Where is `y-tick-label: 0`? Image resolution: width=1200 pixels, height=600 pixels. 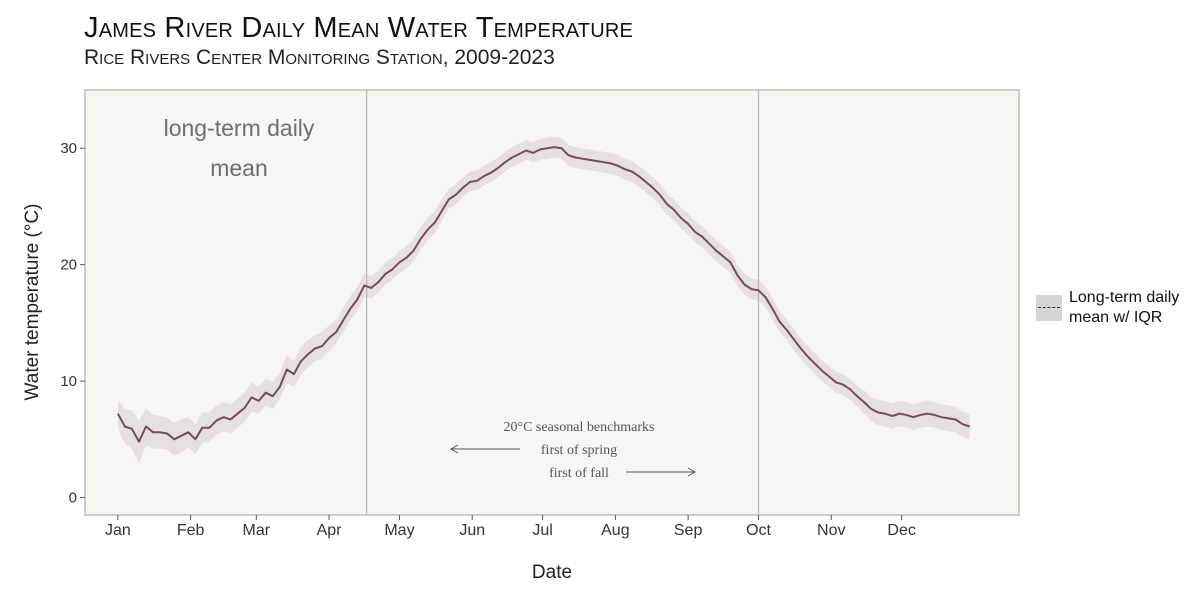 y-tick-label: 0 is located at coordinates (73, 498).